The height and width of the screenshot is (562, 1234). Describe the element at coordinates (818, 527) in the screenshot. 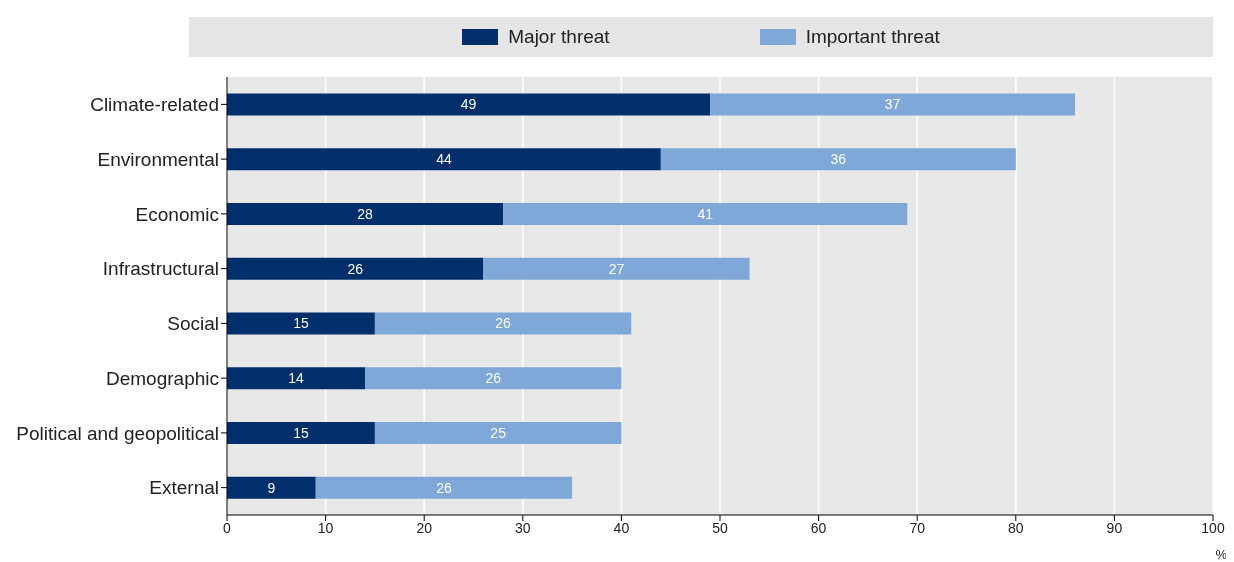

I see `x-tick-label: 60` at that location.